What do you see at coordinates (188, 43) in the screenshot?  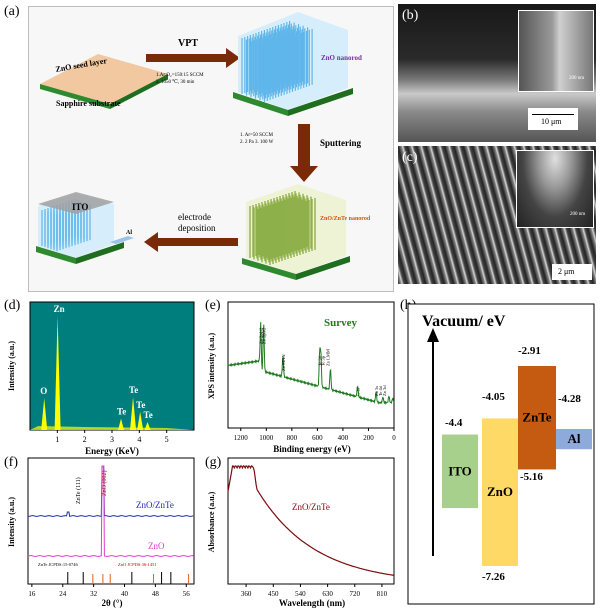 I see `vpt-label: VPT` at bounding box center [188, 43].